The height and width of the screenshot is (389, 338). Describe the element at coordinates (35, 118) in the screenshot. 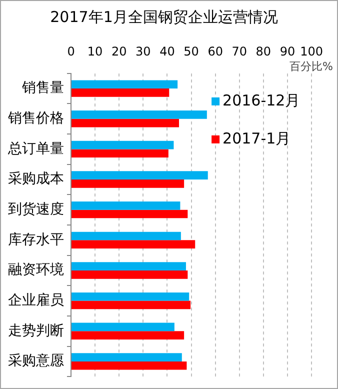

I see `y-tick-label: 销售价格` at that location.